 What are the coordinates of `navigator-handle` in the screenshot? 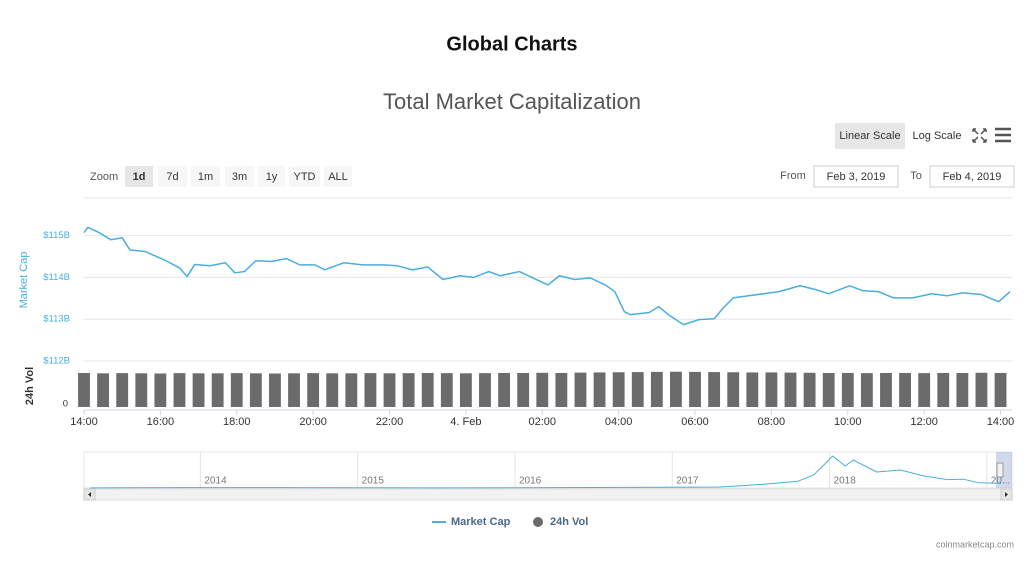 It's located at (1000, 470).